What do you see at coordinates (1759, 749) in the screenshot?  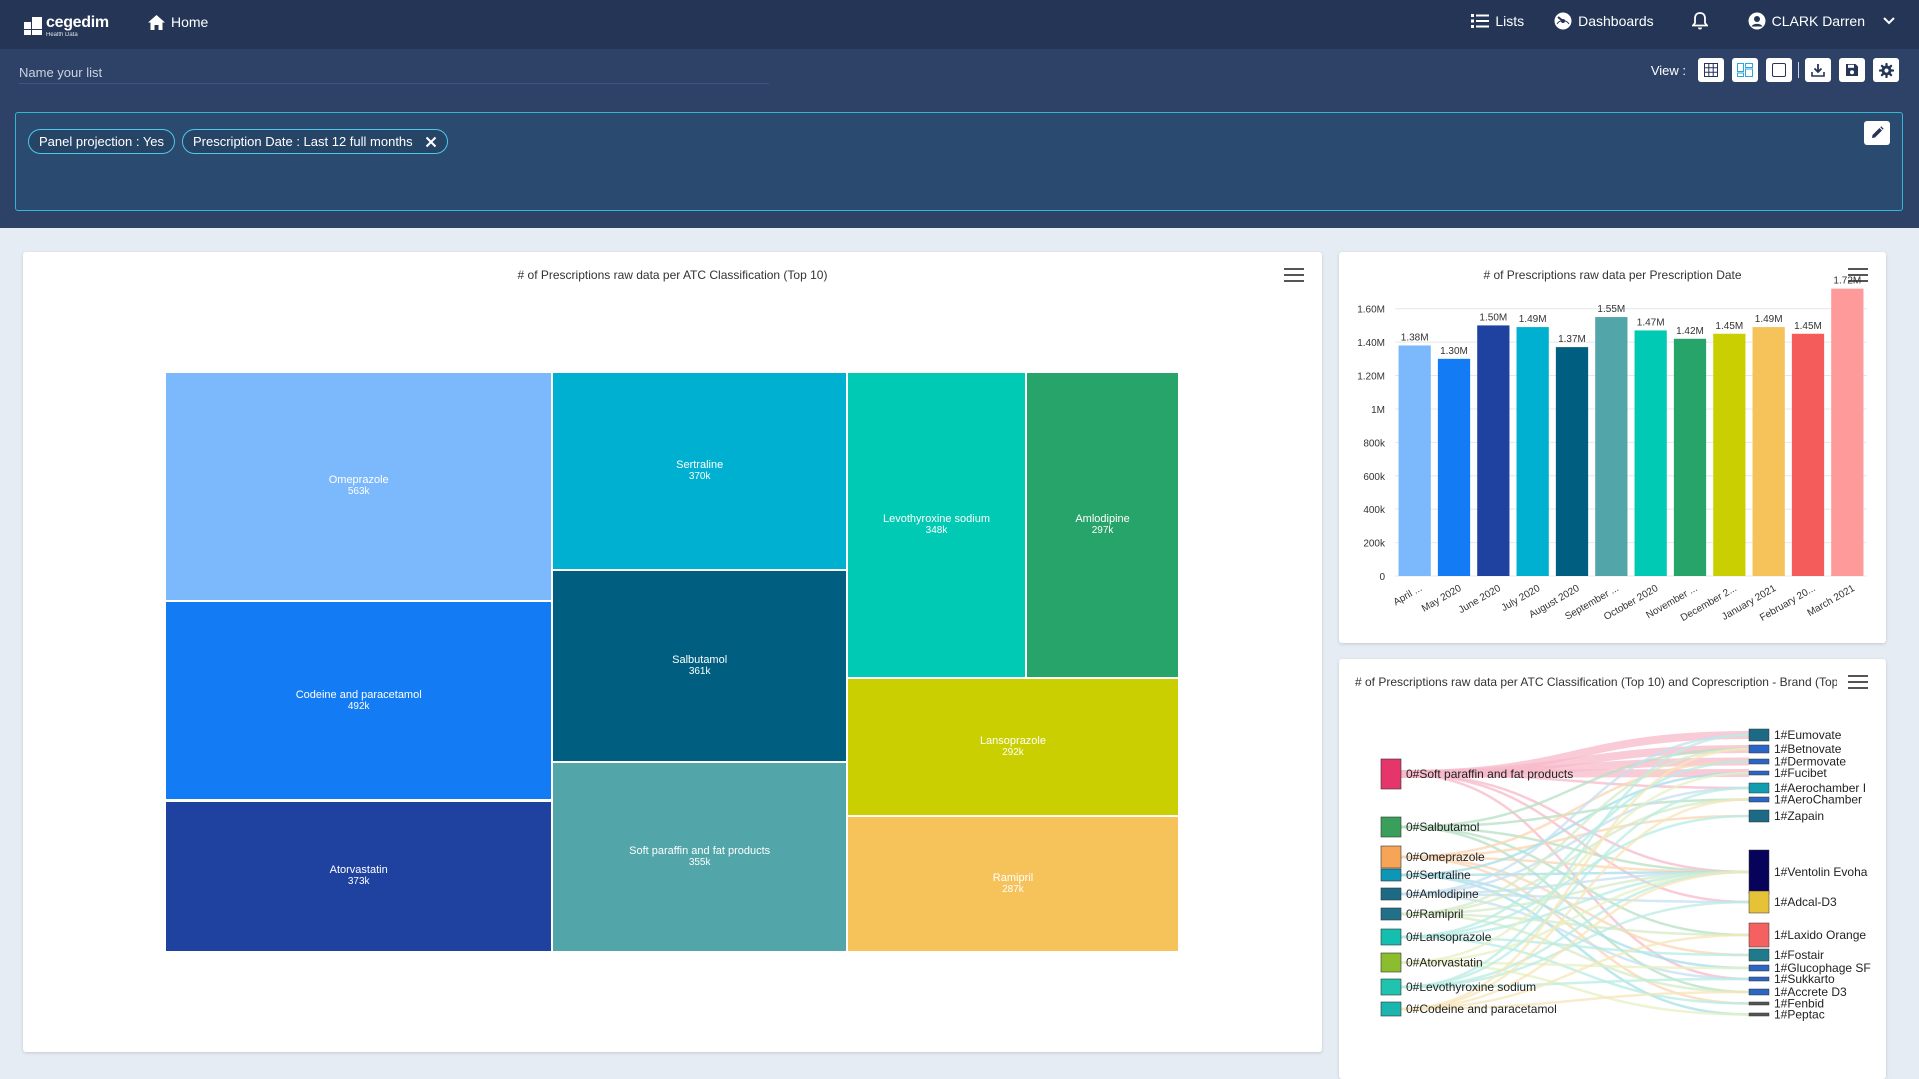 I see `sankey-target-node-1-betnovate` at bounding box center [1759, 749].